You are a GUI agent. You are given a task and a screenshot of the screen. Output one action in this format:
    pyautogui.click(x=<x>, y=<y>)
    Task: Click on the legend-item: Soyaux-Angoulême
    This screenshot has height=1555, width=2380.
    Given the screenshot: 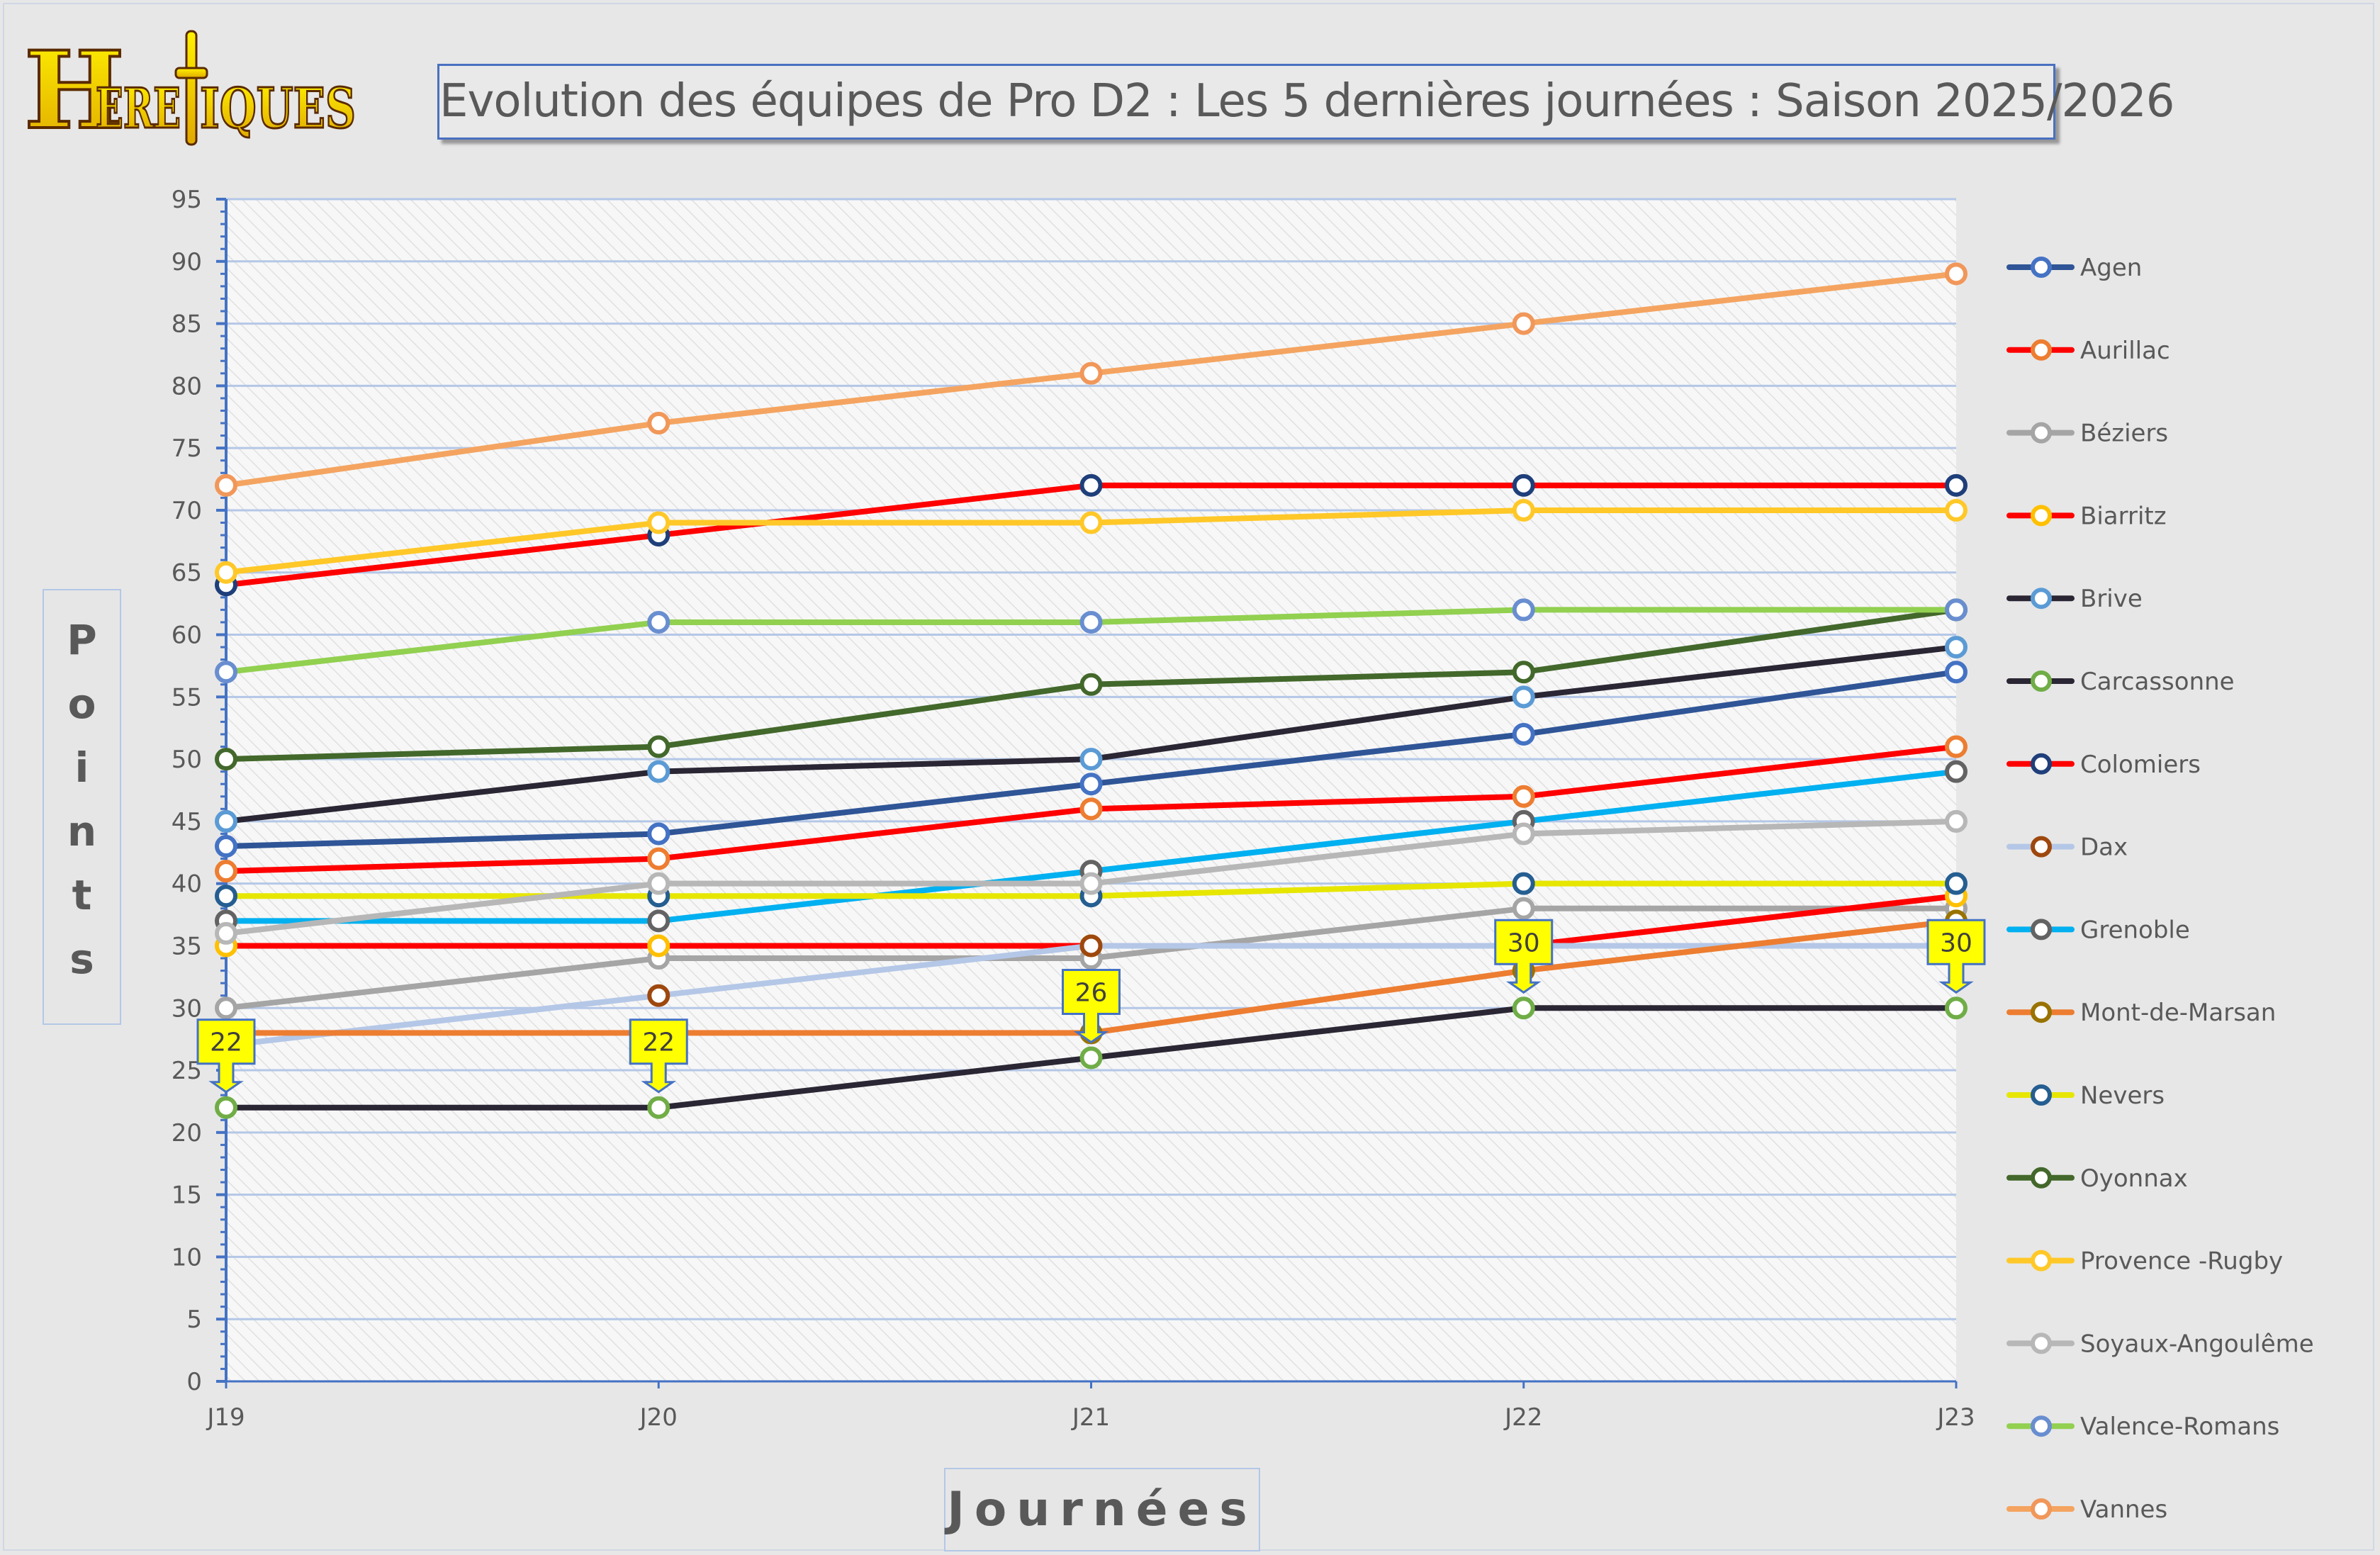 What is the action you would take?
    pyautogui.click(x=2160, y=1344)
    